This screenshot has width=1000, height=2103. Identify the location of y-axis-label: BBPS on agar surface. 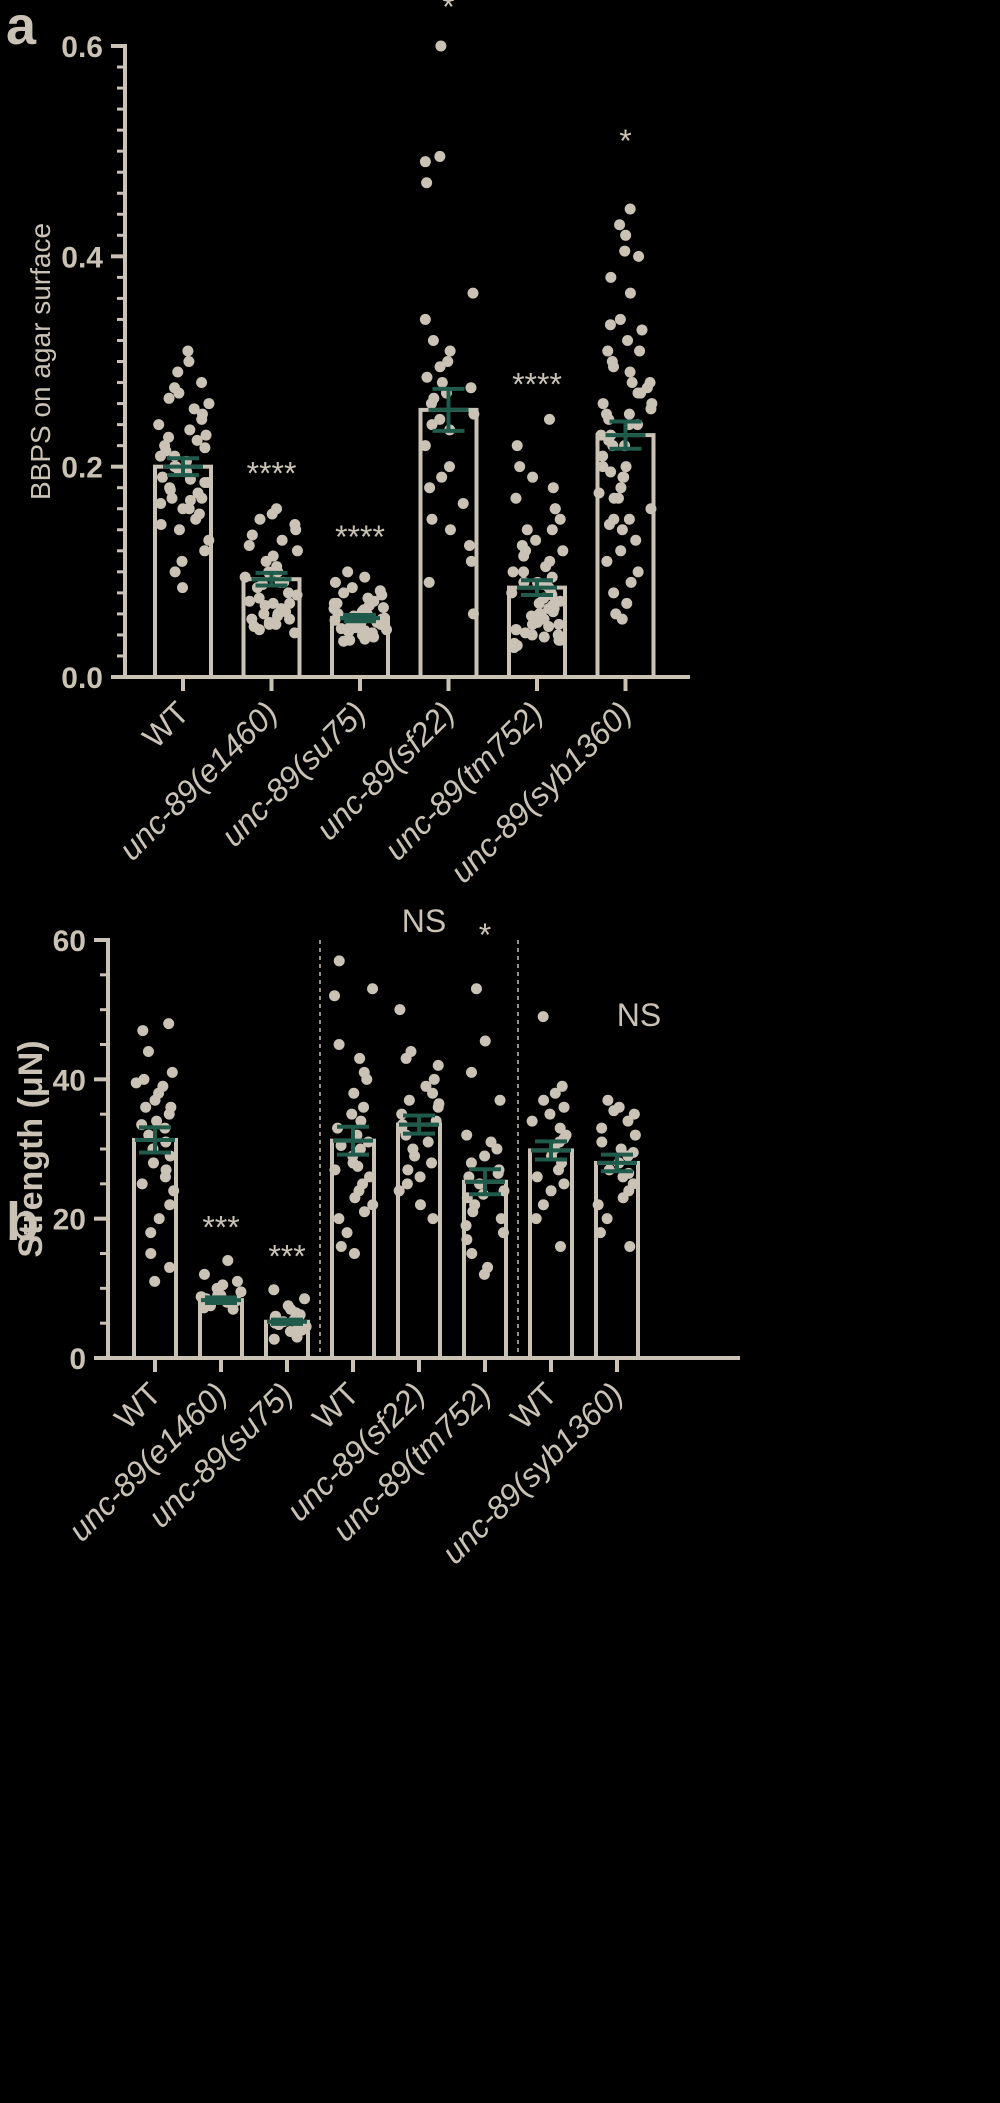
(40, 361).